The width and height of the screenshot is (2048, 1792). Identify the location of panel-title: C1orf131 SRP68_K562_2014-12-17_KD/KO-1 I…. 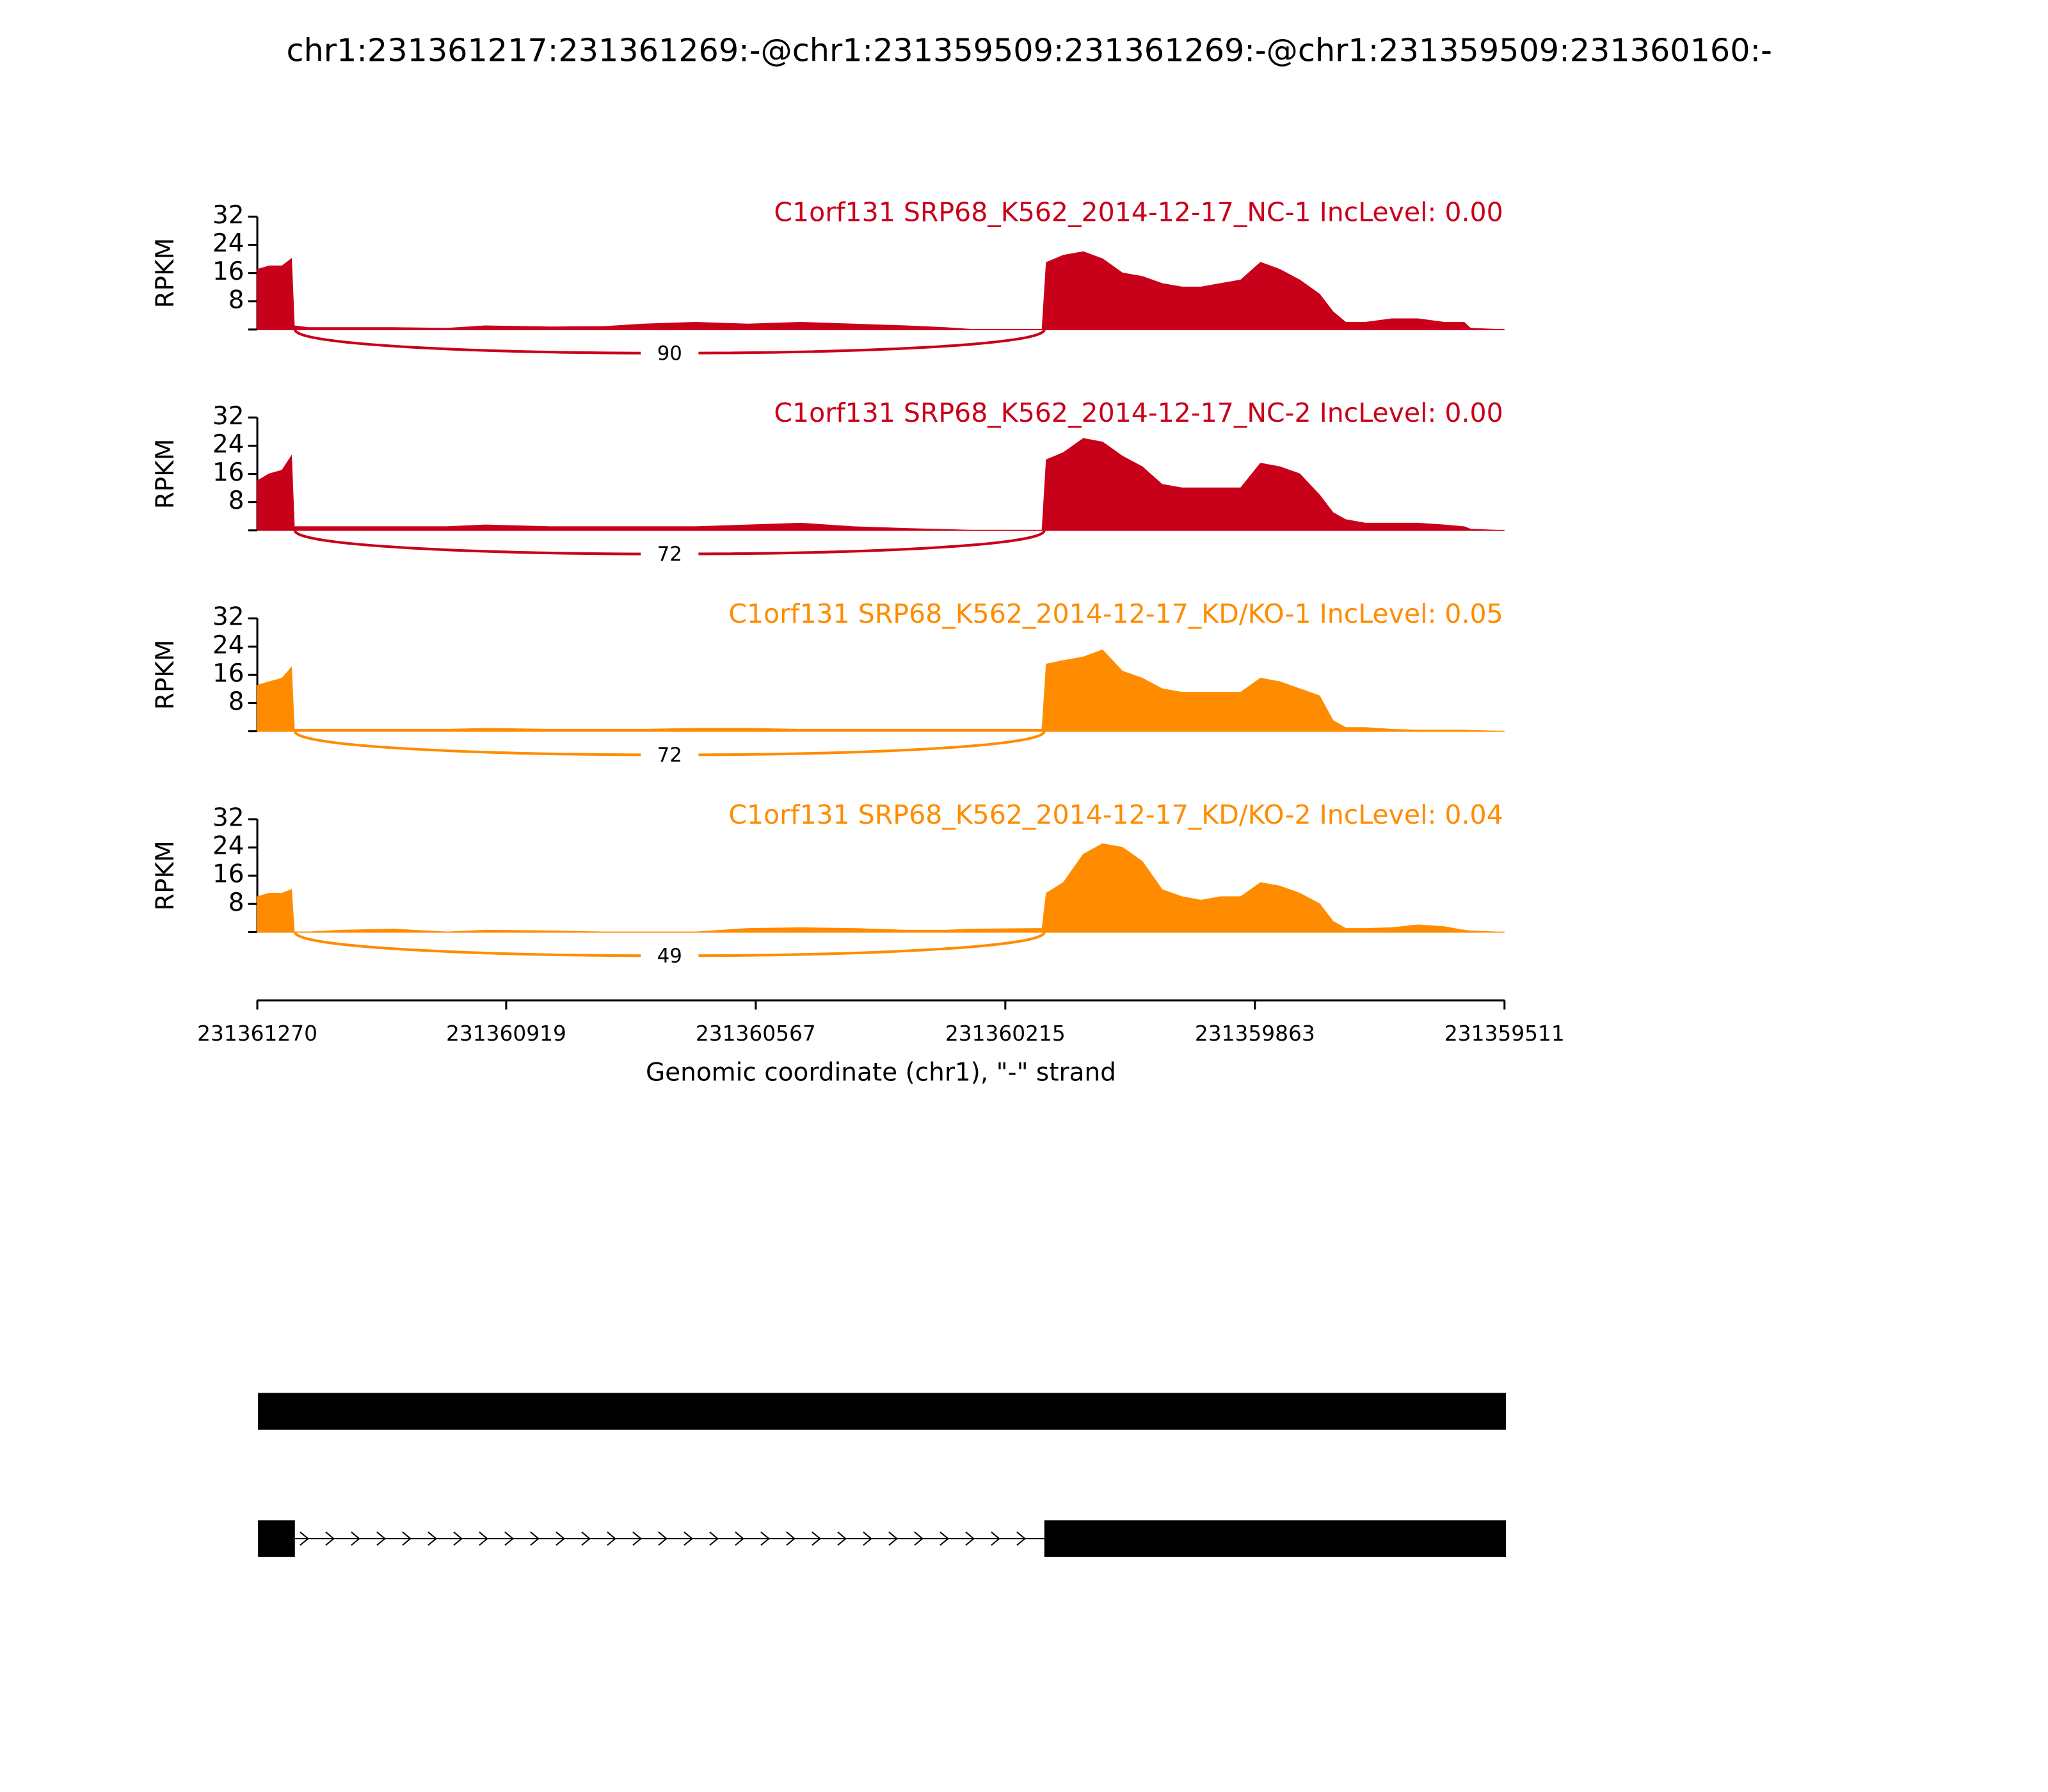
(1115, 613).